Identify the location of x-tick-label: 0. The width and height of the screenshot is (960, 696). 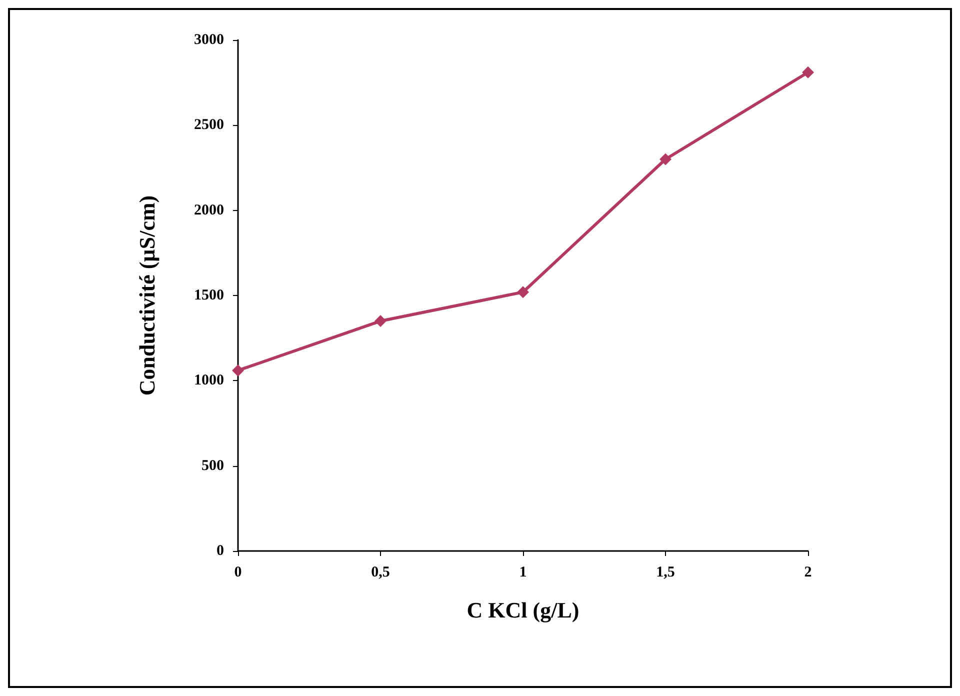
(238, 572).